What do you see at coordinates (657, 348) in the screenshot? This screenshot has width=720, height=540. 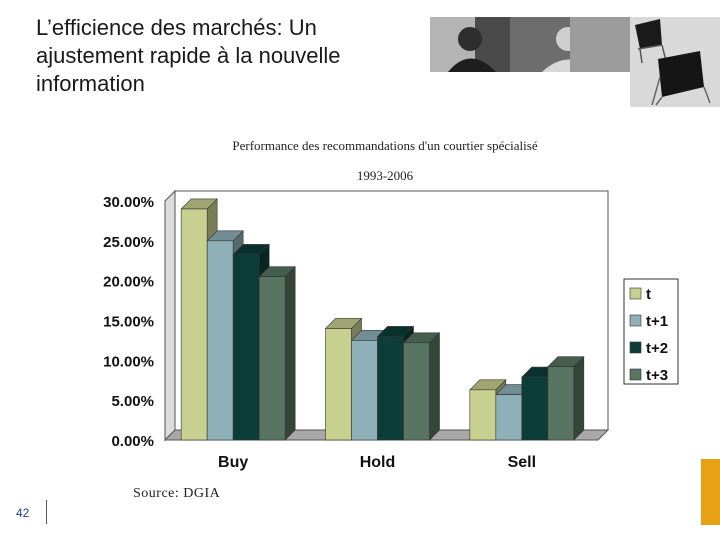 I see `legend-label: t+2` at bounding box center [657, 348].